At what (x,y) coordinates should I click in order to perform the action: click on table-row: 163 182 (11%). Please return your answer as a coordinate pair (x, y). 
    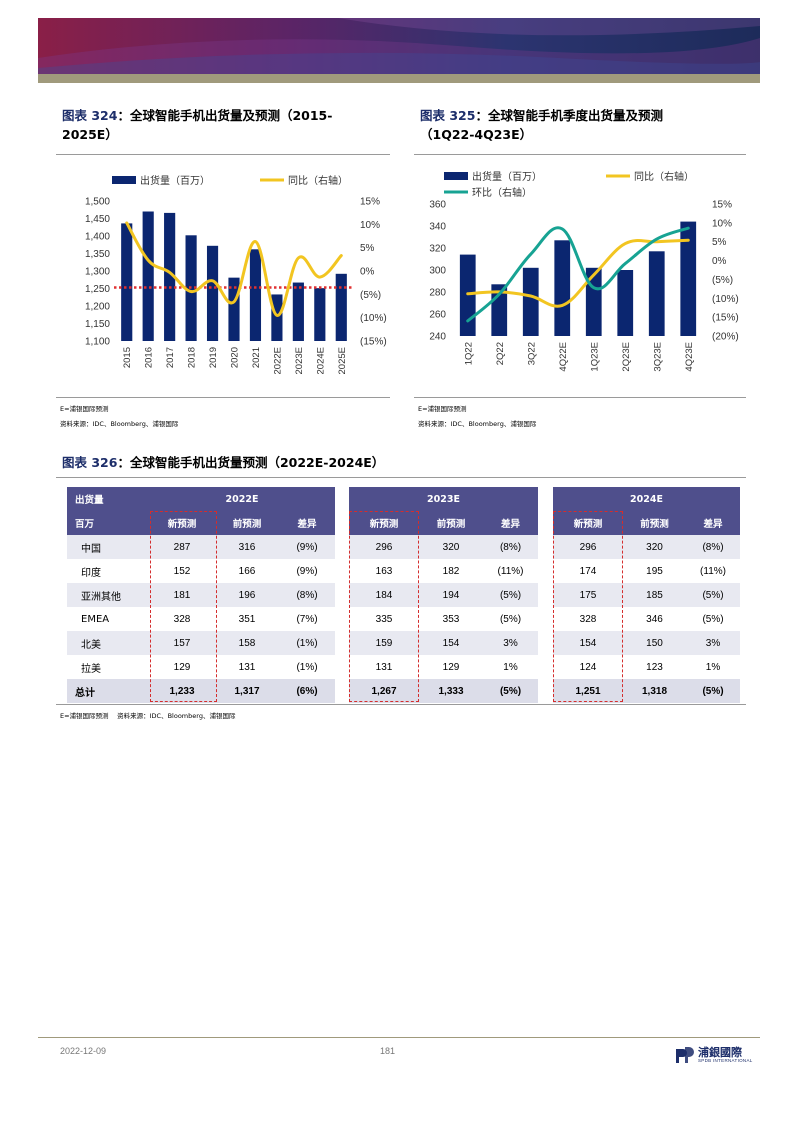
    Looking at the image, I should click on (443, 571).